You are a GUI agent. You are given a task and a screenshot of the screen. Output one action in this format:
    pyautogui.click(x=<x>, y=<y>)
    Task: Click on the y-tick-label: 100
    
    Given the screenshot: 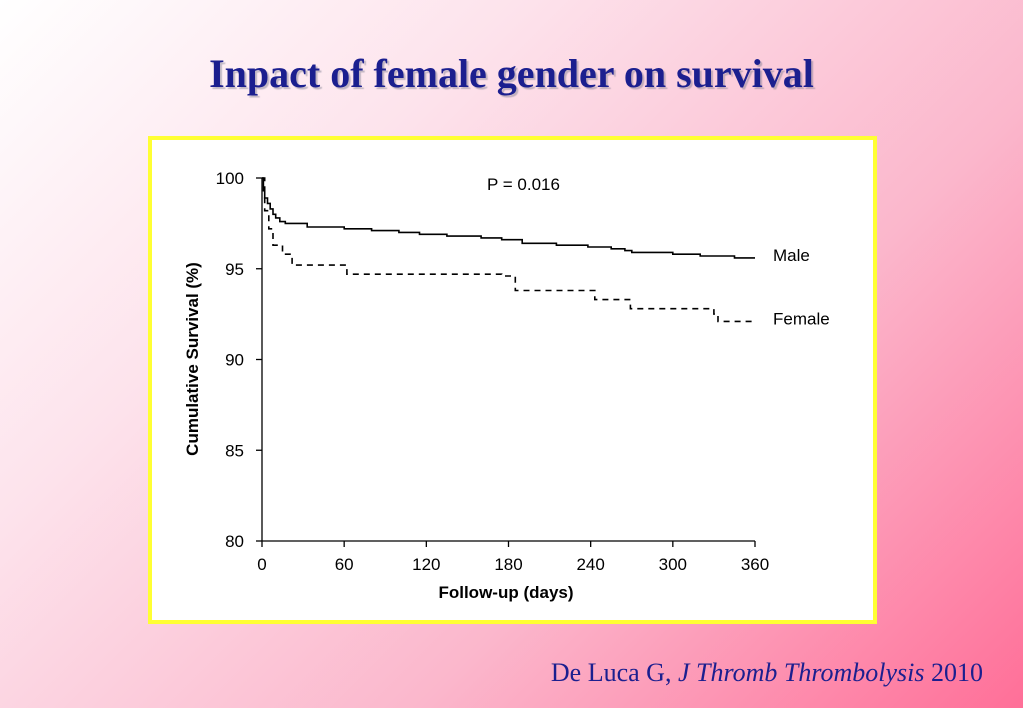 What is the action you would take?
    pyautogui.click(x=230, y=178)
    